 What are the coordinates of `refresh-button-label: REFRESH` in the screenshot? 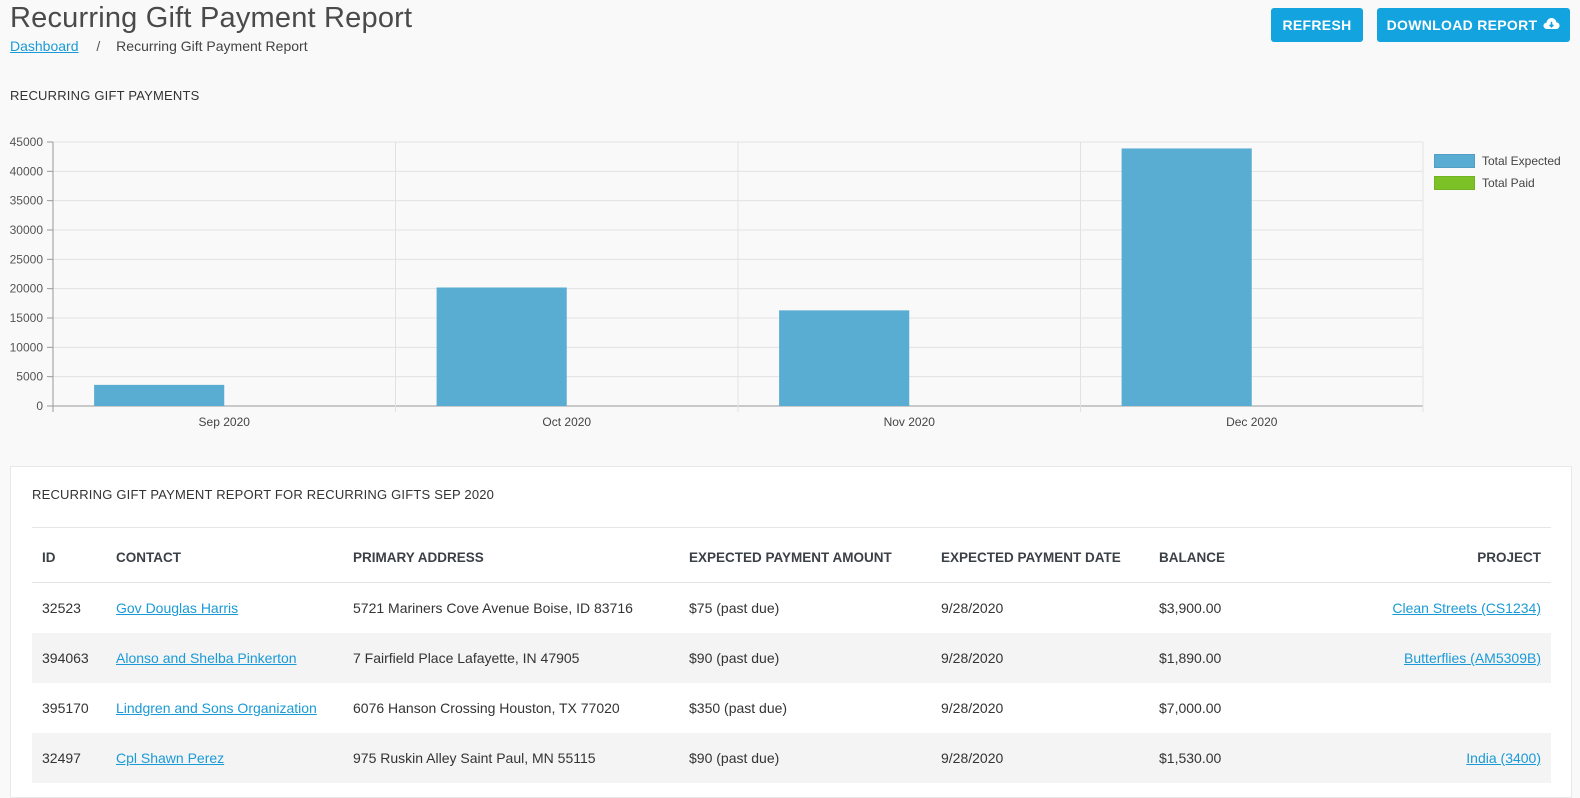 It's located at (1317, 25).